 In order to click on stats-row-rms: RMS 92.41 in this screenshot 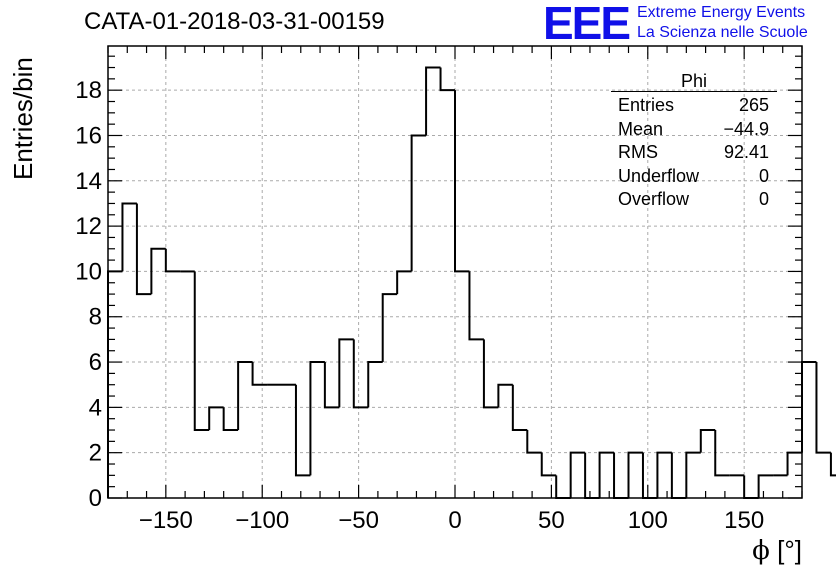, I will do `click(694, 153)`.